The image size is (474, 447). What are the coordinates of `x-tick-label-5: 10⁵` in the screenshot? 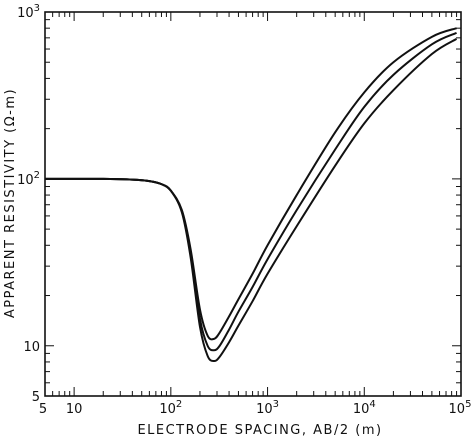 It's located at (460, 408).